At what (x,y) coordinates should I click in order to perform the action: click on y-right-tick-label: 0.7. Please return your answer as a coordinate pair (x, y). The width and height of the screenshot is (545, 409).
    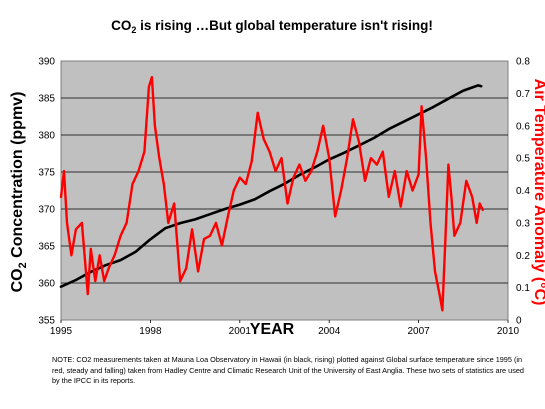
    Looking at the image, I should click on (523, 94).